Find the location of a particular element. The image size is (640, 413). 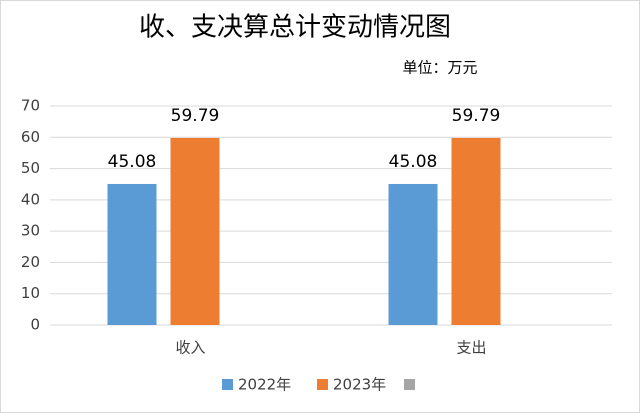

y-tick-label: 20 is located at coordinates (30, 262).